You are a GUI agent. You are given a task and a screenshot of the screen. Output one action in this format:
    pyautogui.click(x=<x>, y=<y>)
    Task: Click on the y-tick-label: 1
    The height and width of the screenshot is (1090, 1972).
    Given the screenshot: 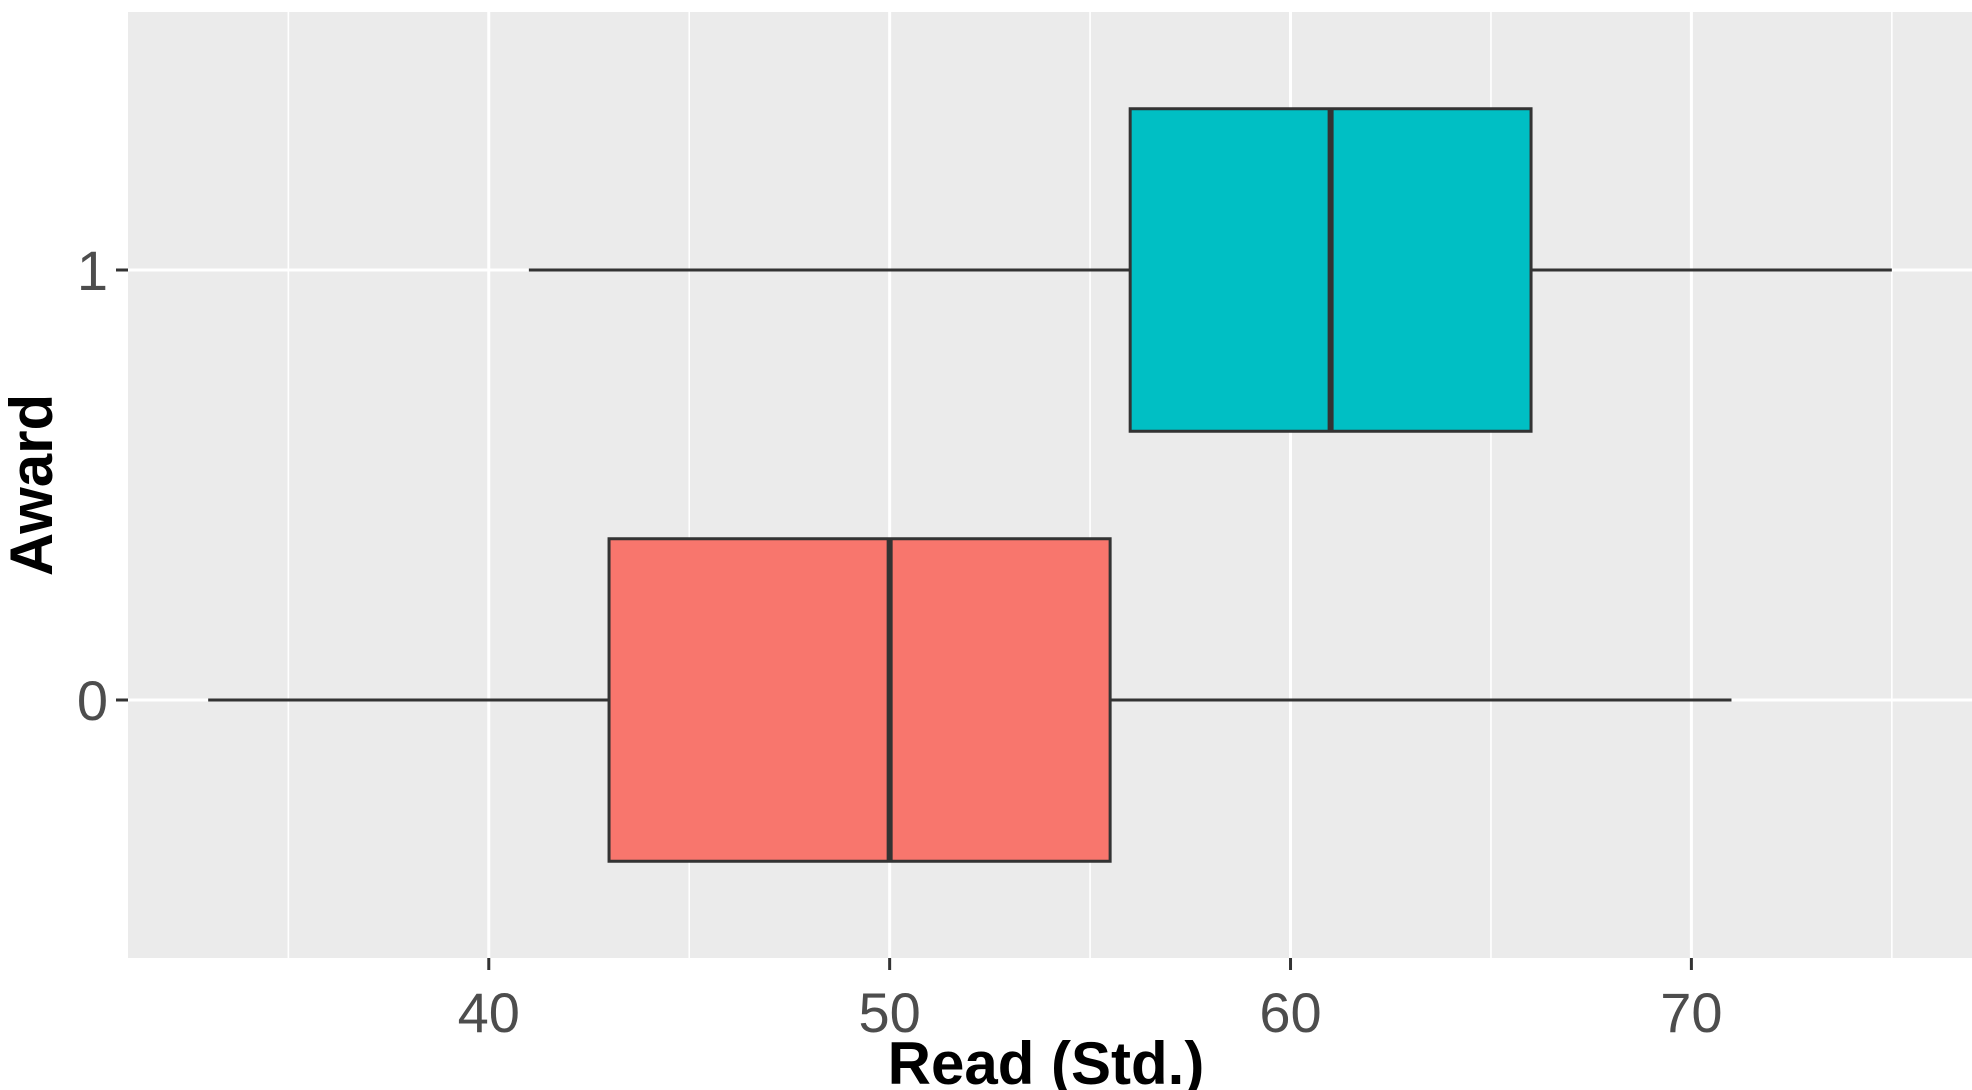 What is the action you would take?
    pyautogui.click(x=92, y=270)
    